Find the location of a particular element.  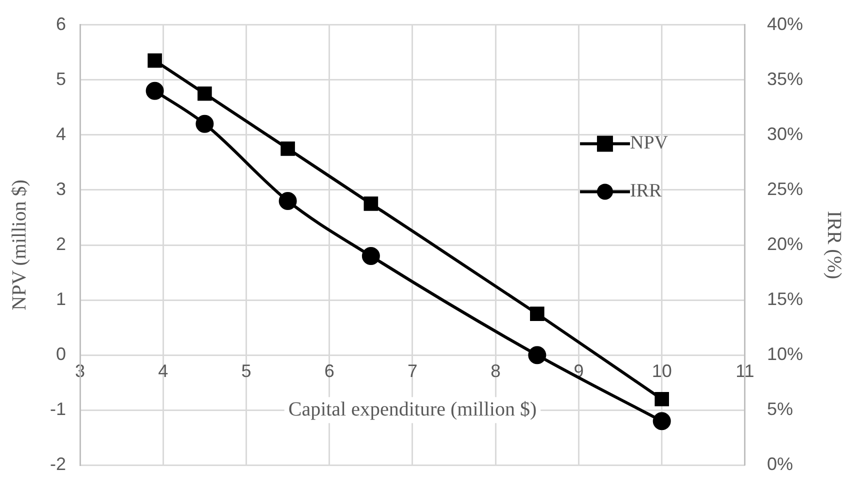

legend-label: IRR is located at coordinates (646, 191).